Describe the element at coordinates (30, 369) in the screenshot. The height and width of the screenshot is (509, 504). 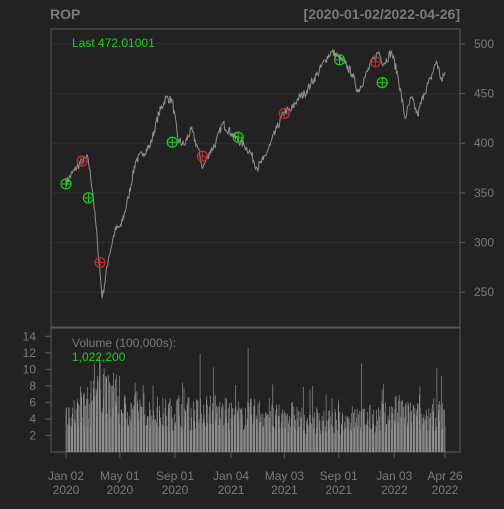
I see `volume-tick-label: 10` at that location.